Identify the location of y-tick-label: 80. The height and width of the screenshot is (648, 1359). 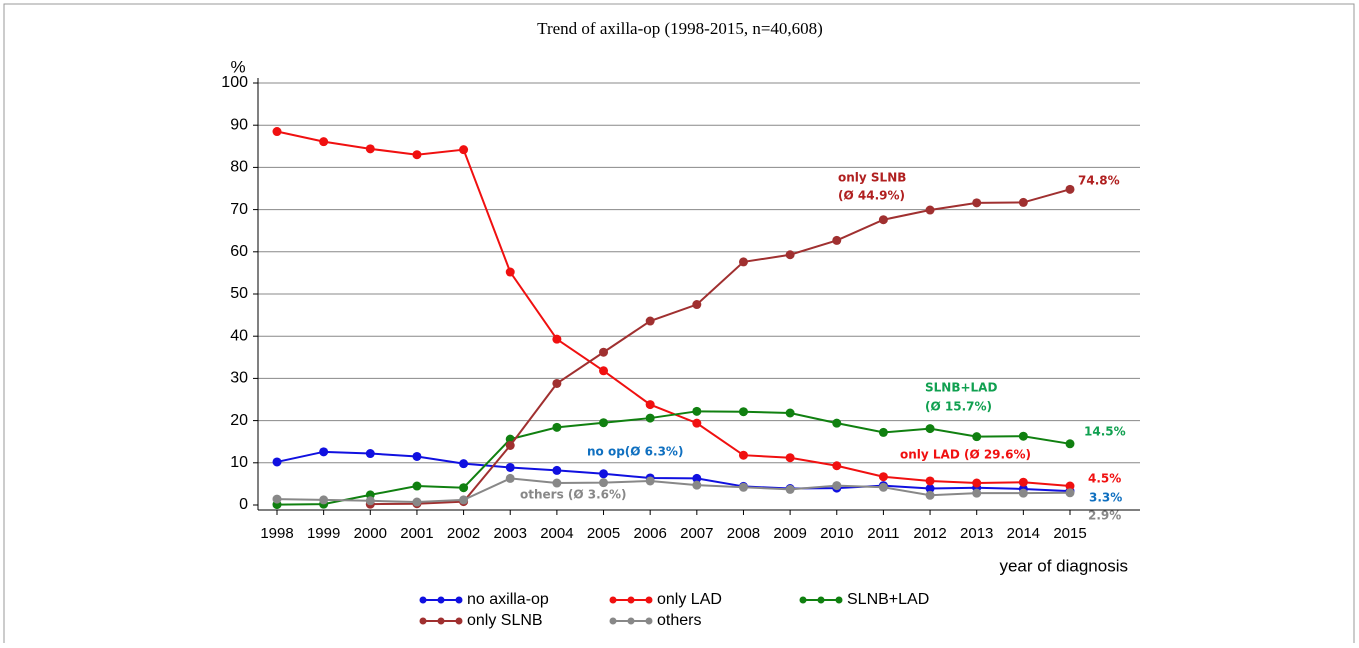
(239, 167).